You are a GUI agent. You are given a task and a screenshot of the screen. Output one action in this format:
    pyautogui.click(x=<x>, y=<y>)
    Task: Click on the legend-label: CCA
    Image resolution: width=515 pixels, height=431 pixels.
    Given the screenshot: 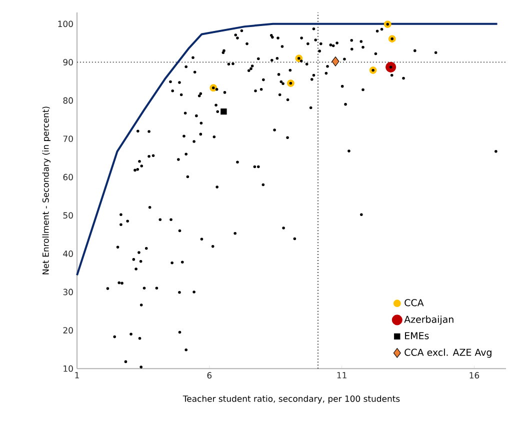 What is the action you would take?
    pyautogui.click(x=414, y=302)
    